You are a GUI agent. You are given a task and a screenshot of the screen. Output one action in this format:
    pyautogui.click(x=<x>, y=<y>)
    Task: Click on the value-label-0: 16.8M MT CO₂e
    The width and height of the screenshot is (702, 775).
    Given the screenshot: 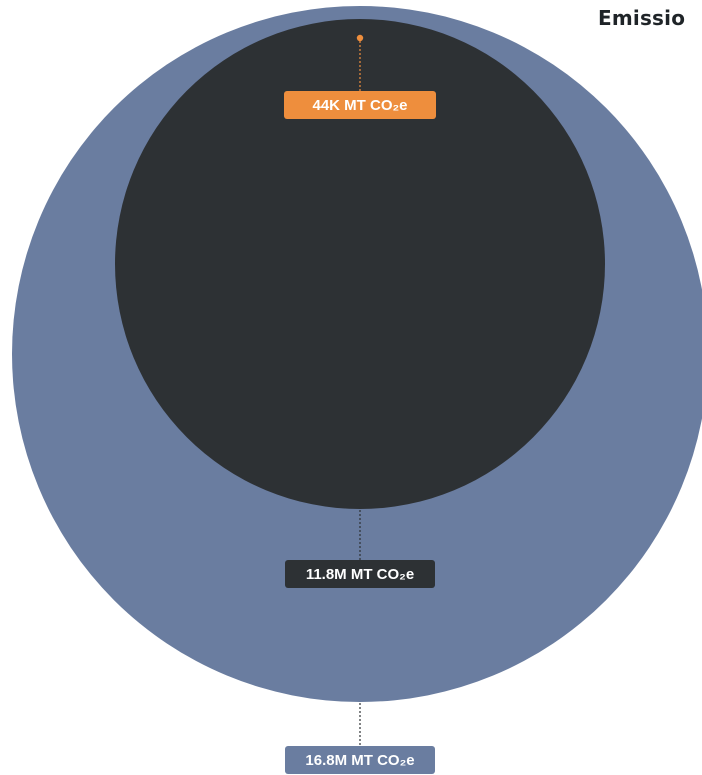 What is the action you would take?
    pyautogui.click(x=359, y=760)
    